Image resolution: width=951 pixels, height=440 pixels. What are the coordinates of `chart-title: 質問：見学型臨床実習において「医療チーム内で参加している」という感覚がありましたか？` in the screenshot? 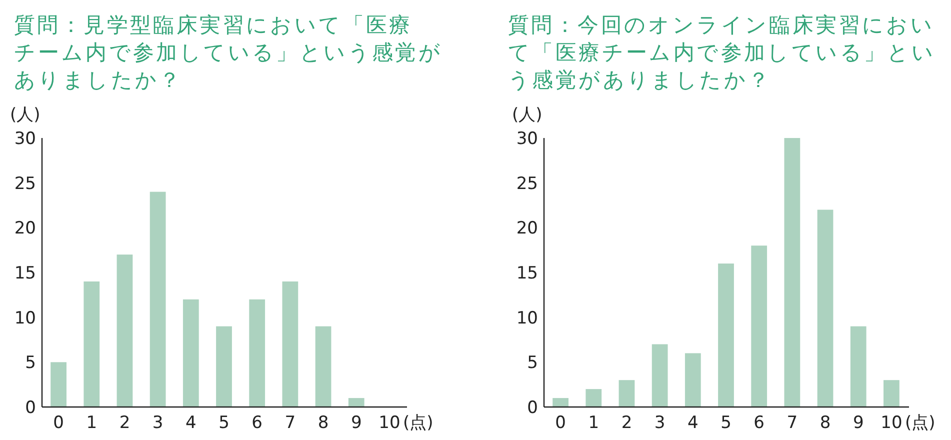 It's located at (228, 52).